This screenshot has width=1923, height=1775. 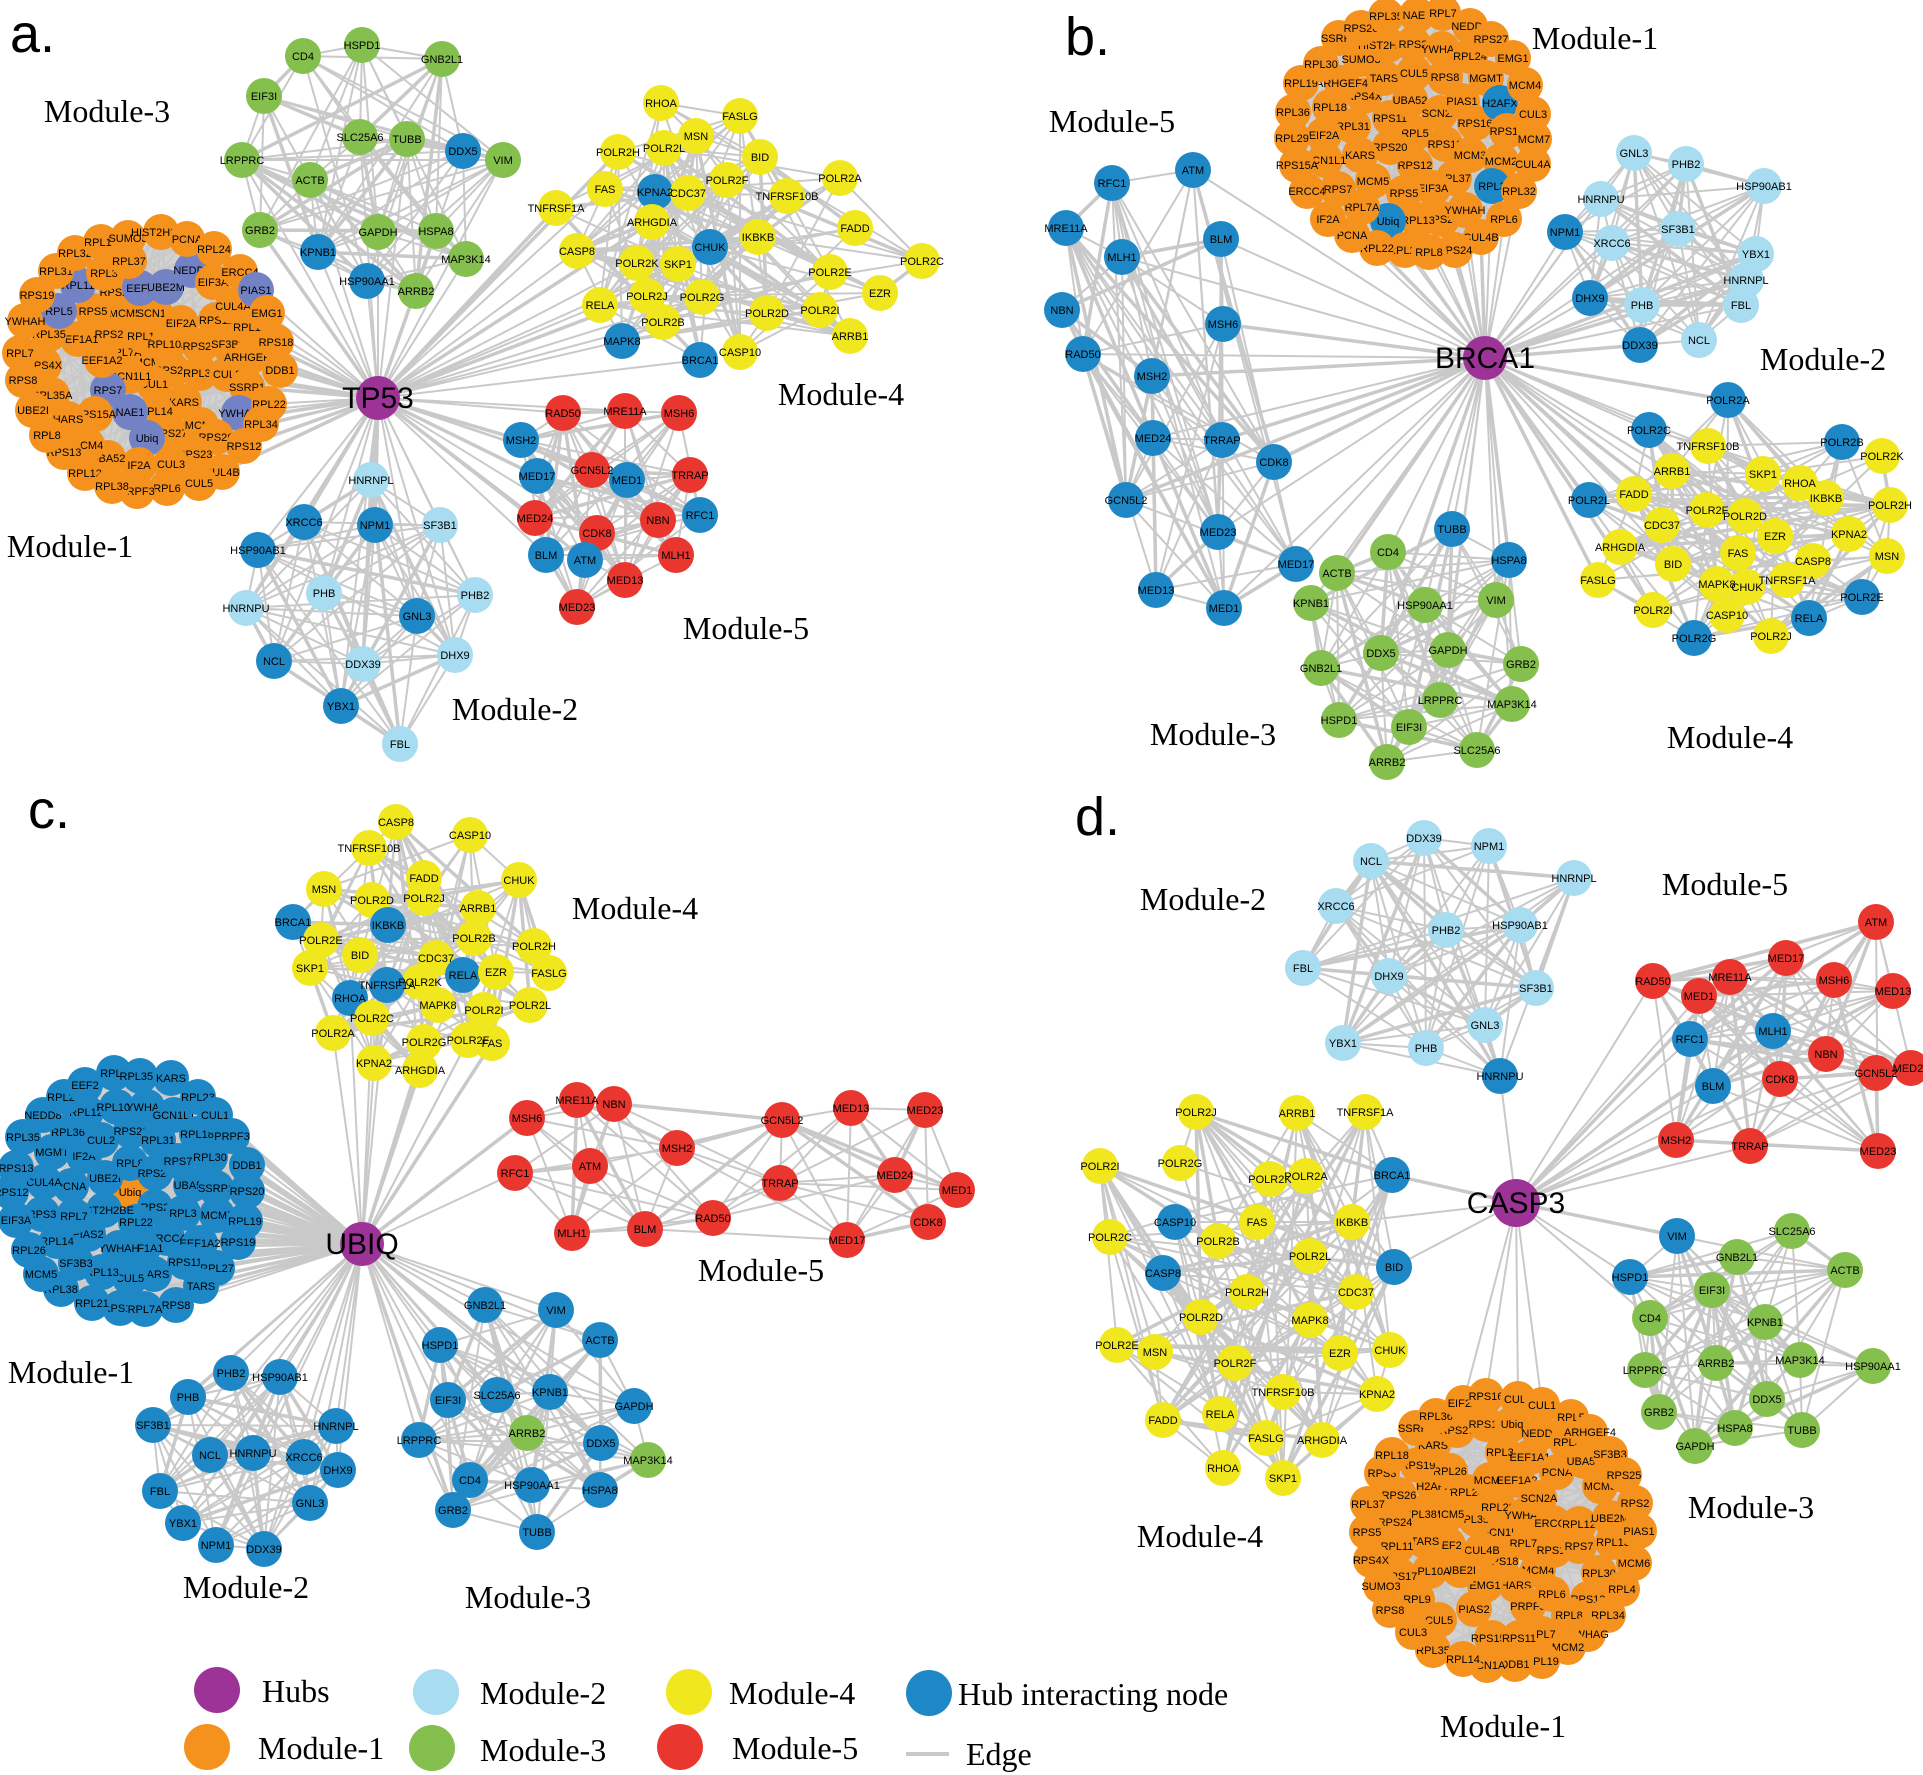 I want to click on svg-text: HSP90AB1, so click(x=280, y=1378).